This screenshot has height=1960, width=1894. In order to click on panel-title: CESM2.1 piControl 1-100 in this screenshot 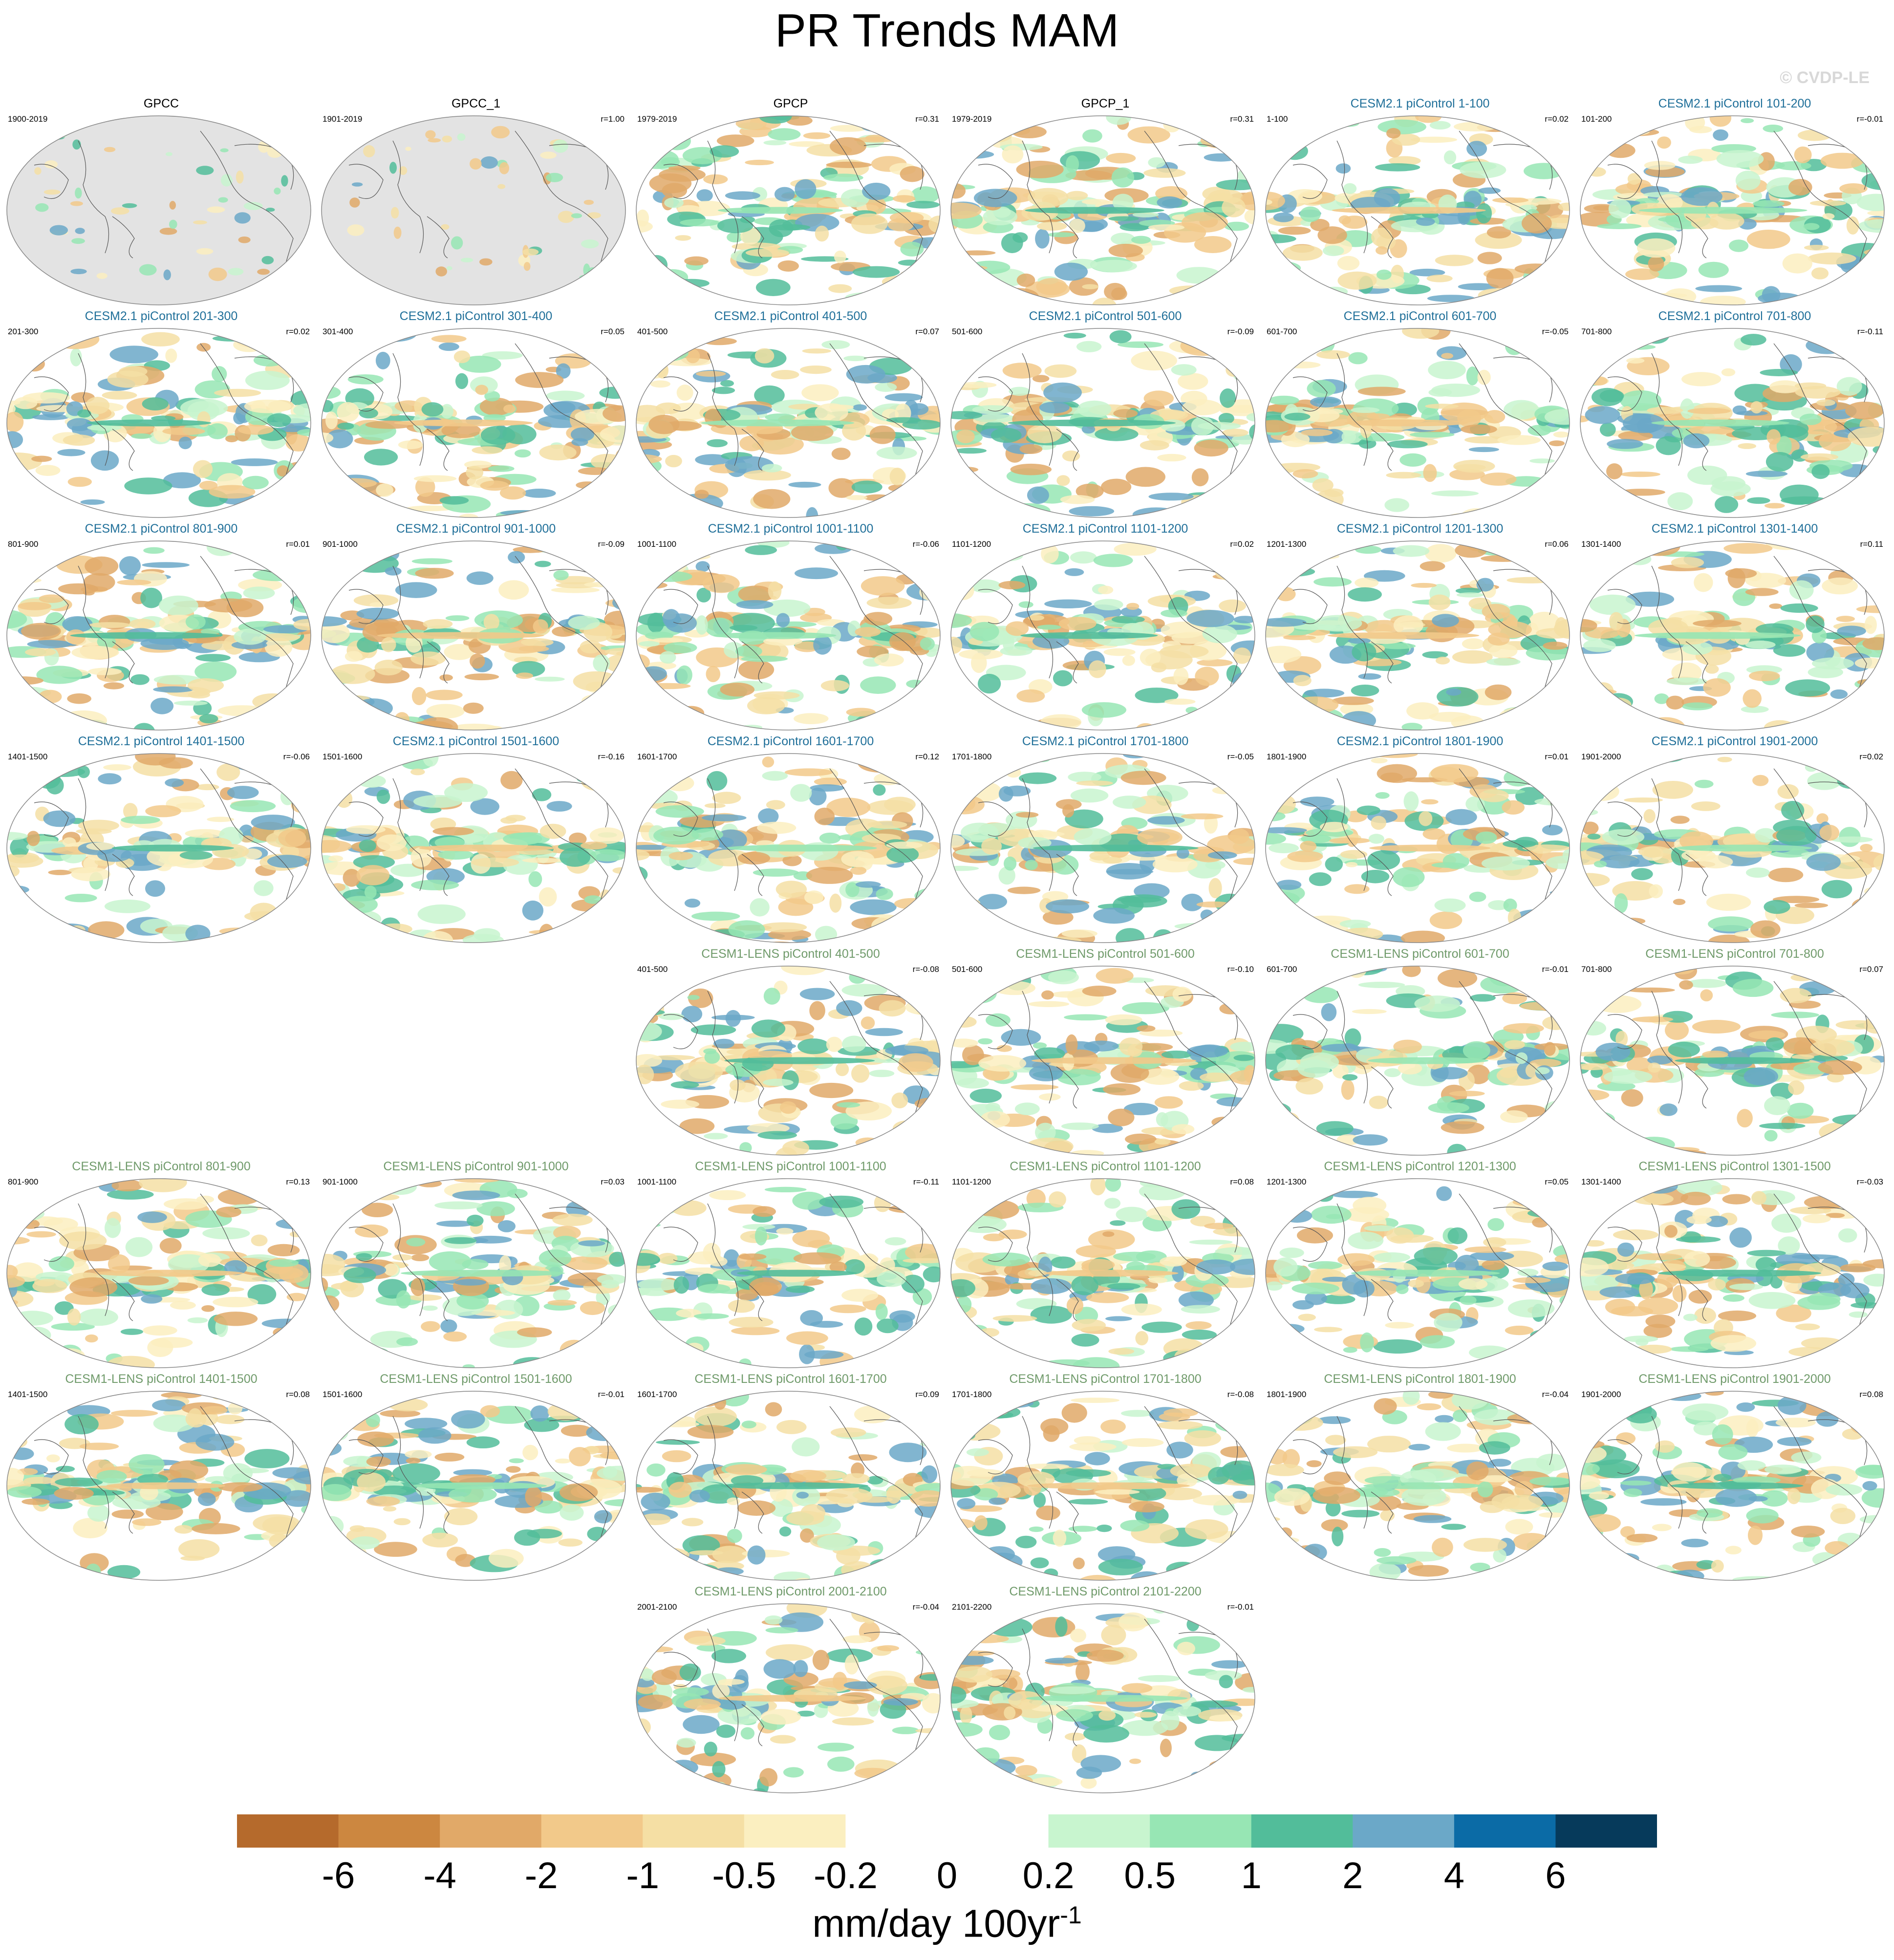, I will do `click(1420, 103)`.